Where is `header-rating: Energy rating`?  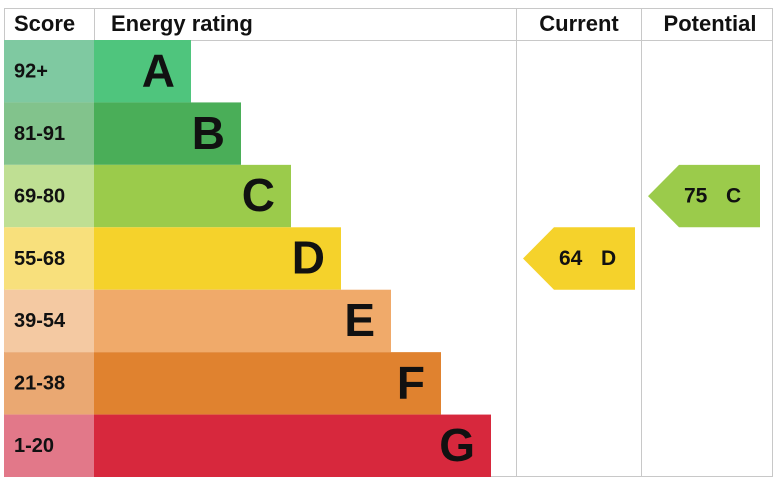 header-rating: Energy rating is located at coordinates (182, 23).